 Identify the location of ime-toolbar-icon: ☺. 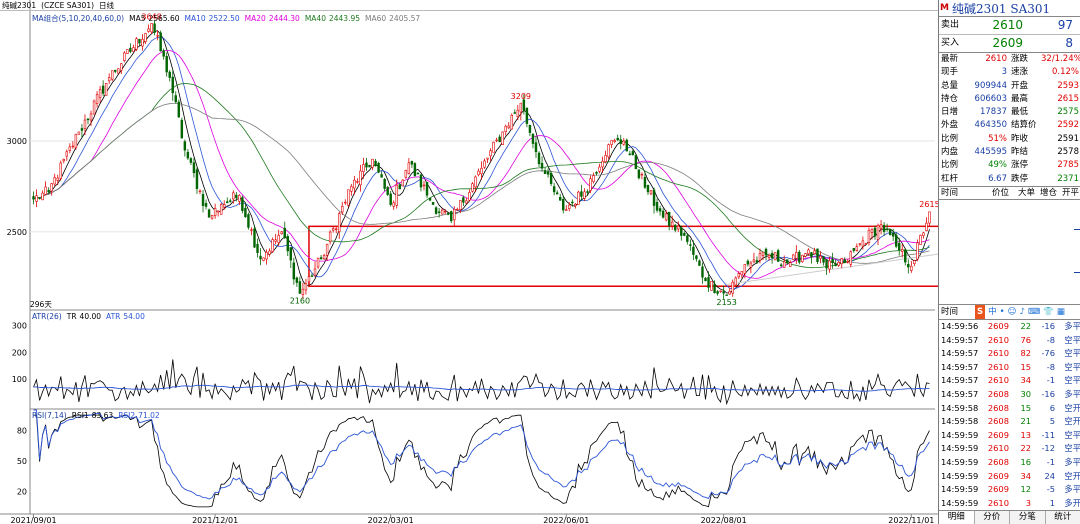
(1012, 311).